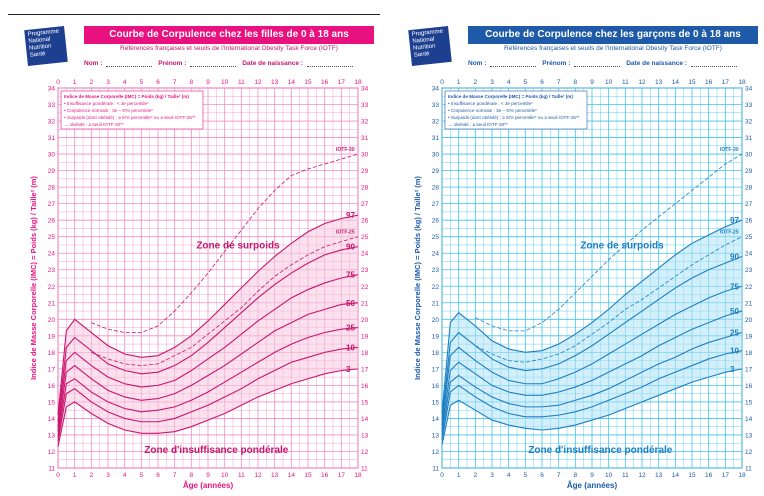 Image resolution: width=764 pixels, height=496 pixels. Describe the element at coordinates (436, 89) in the screenshot. I see `y-tick-label-left: 34` at that location.